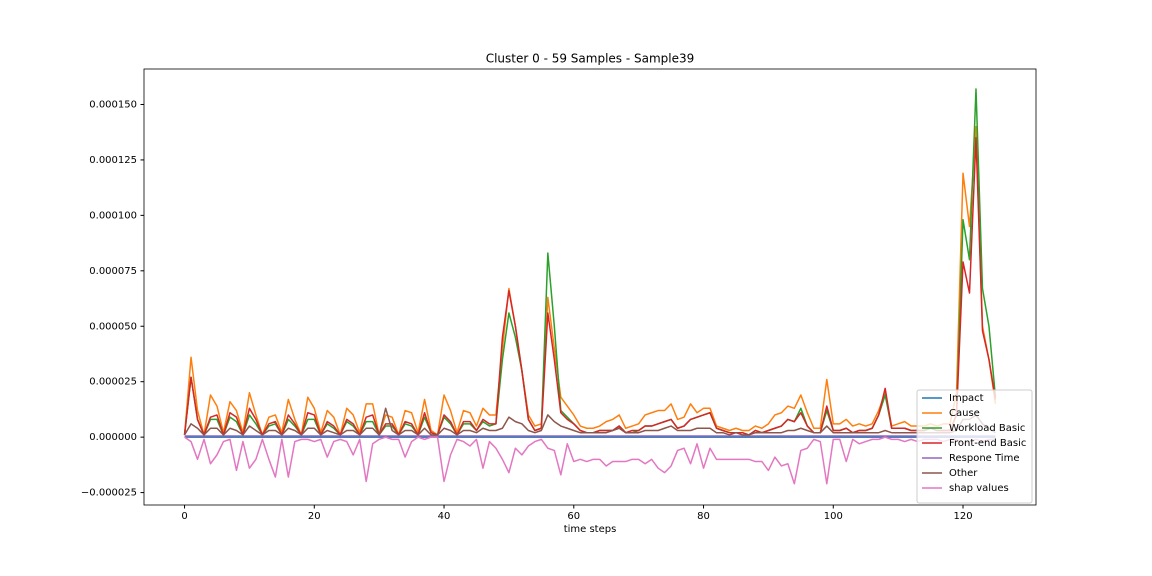  What do you see at coordinates (964, 413) in the screenshot?
I see `legend-label: Cause` at bounding box center [964, 413].